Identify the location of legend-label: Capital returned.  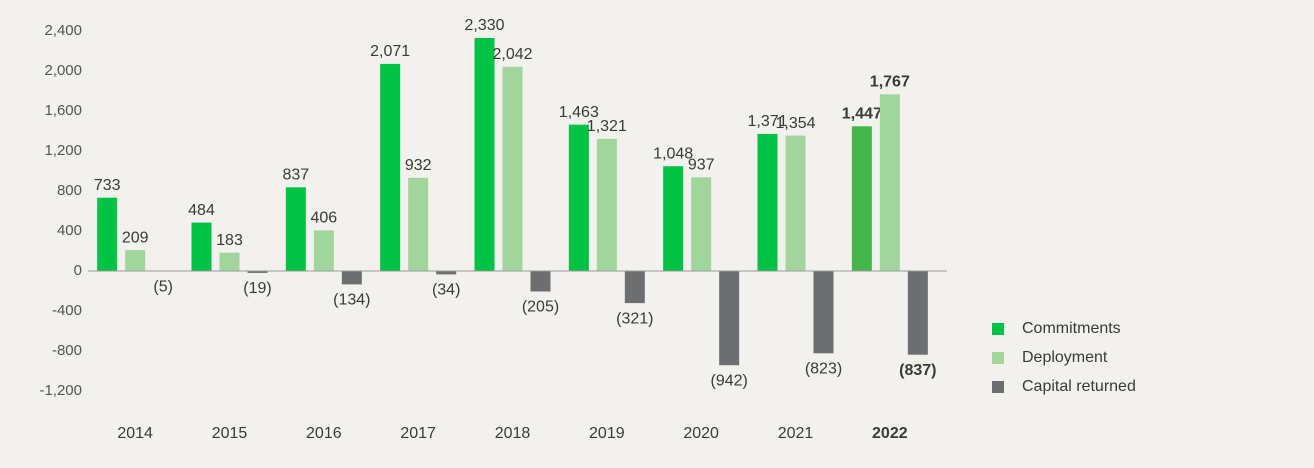
(1079, 386).